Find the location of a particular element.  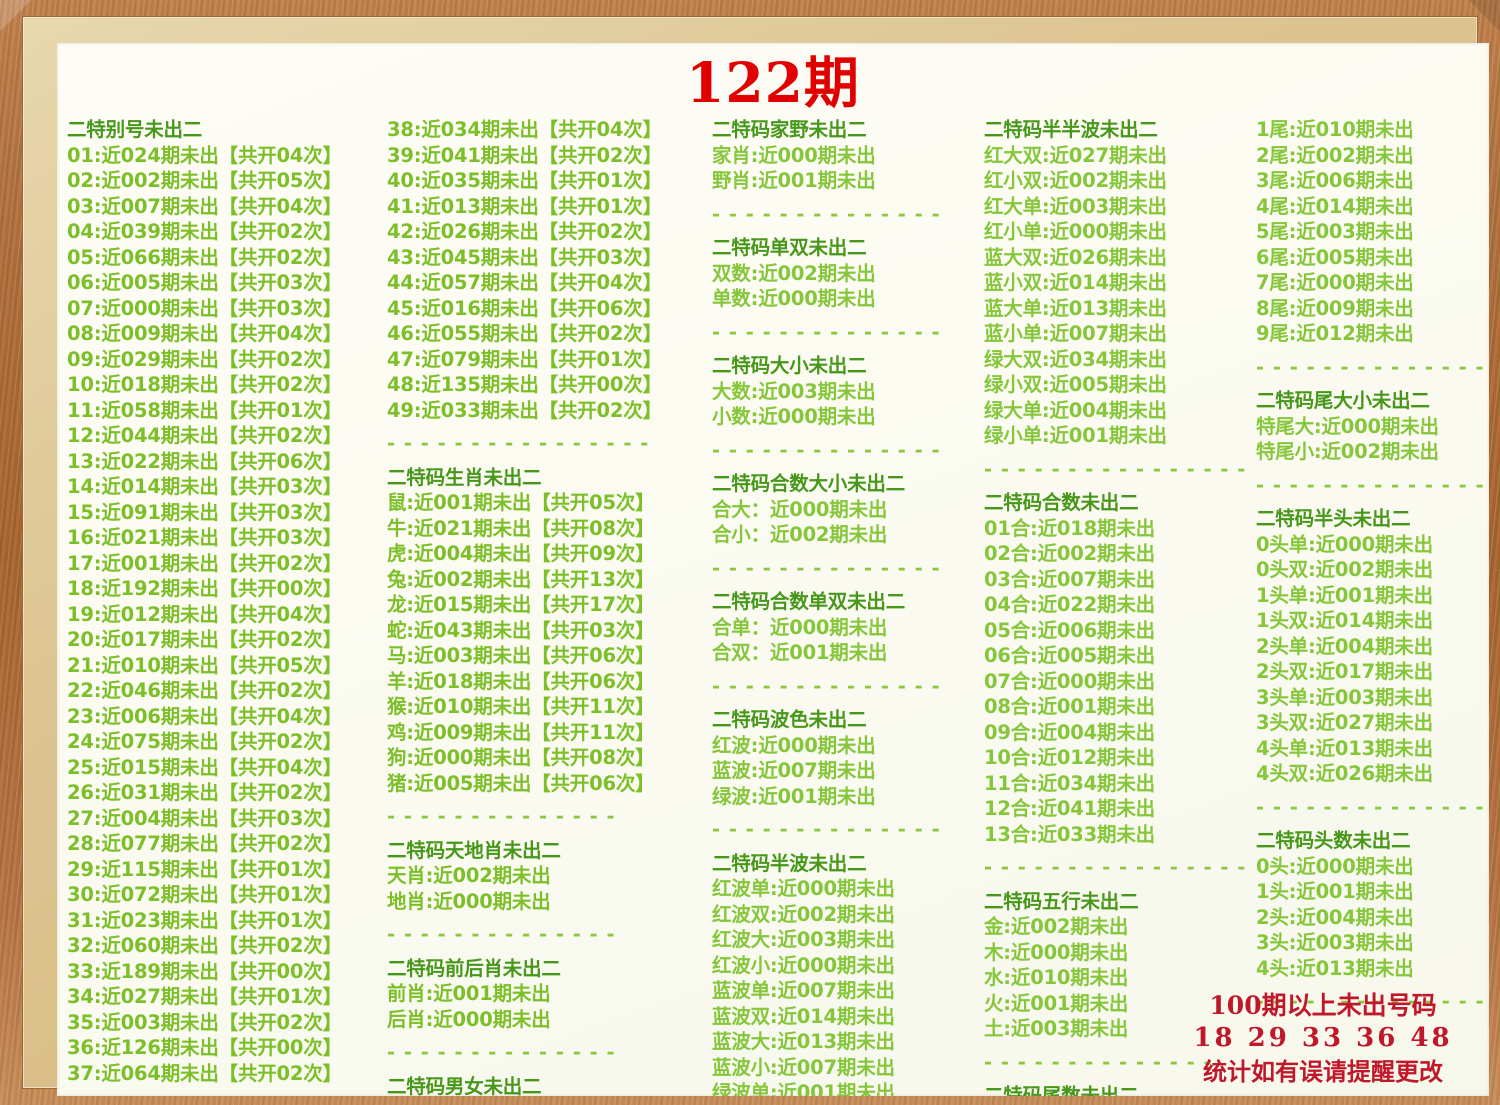

stat-row: 03合:近007期未出 is located at coordinates (1069, 579).